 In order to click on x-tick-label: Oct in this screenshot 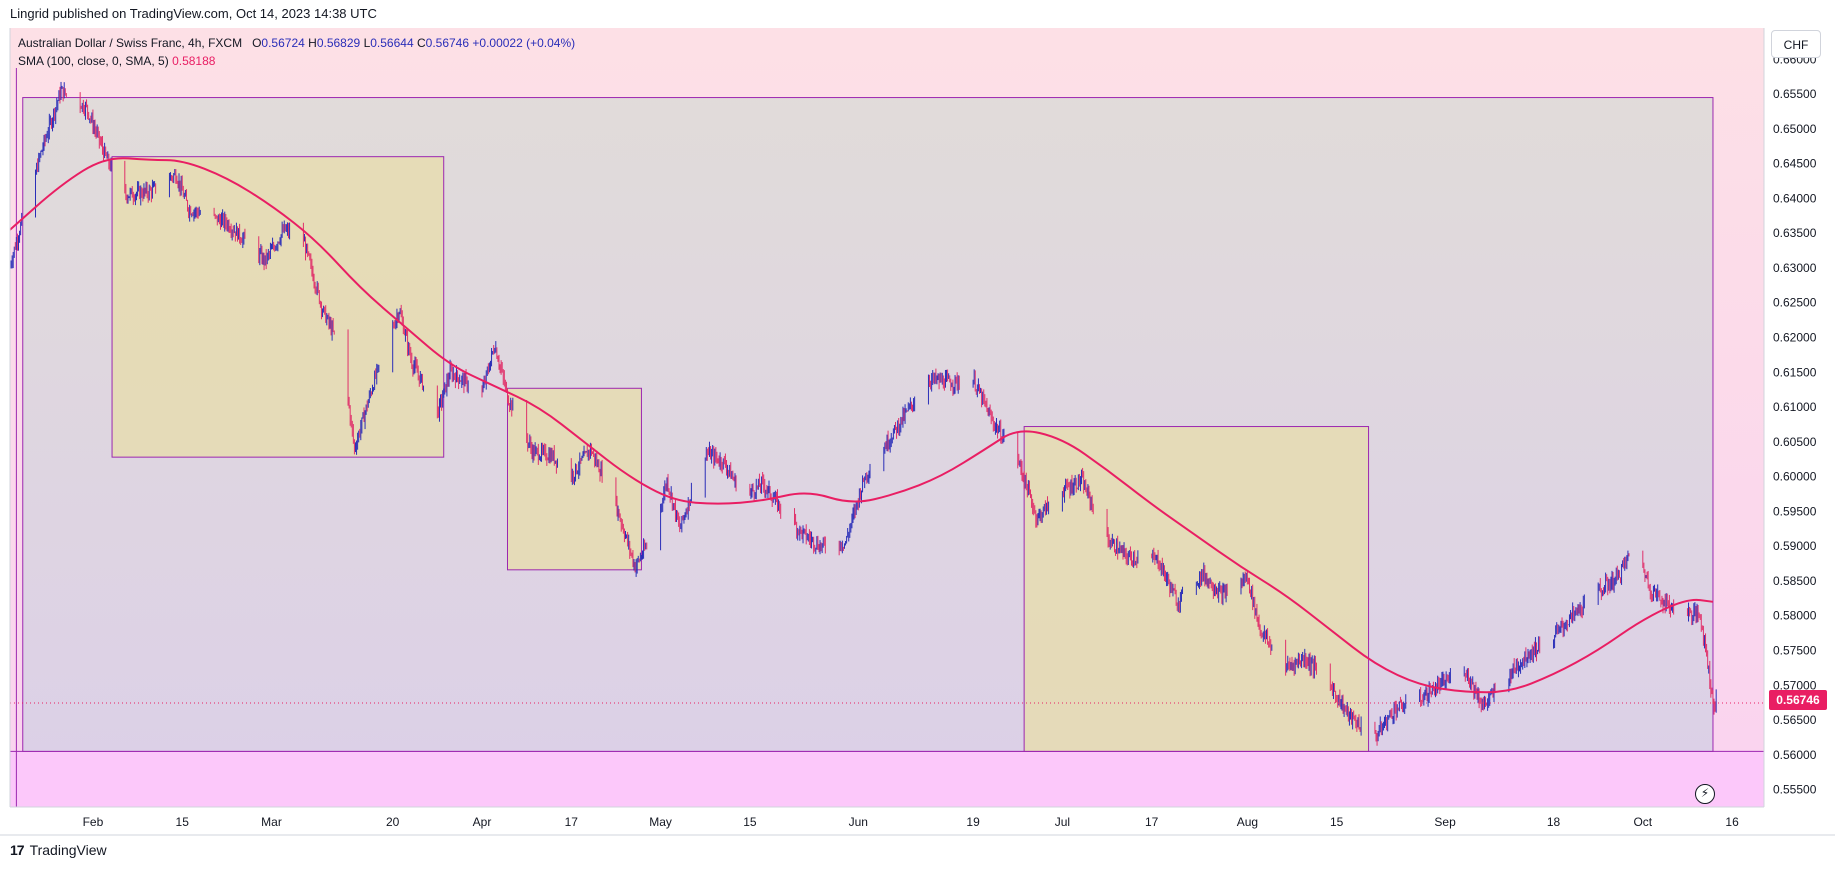, I will do `click(1642, 822)`.